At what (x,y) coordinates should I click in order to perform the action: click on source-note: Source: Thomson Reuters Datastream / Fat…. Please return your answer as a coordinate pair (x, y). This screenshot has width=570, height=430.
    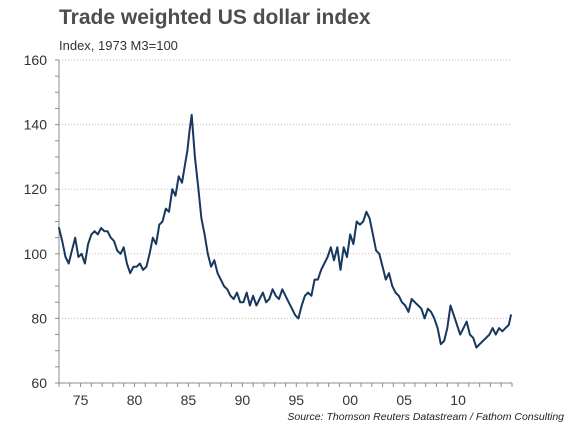
    Looking at the image, I should click on (425, 417).